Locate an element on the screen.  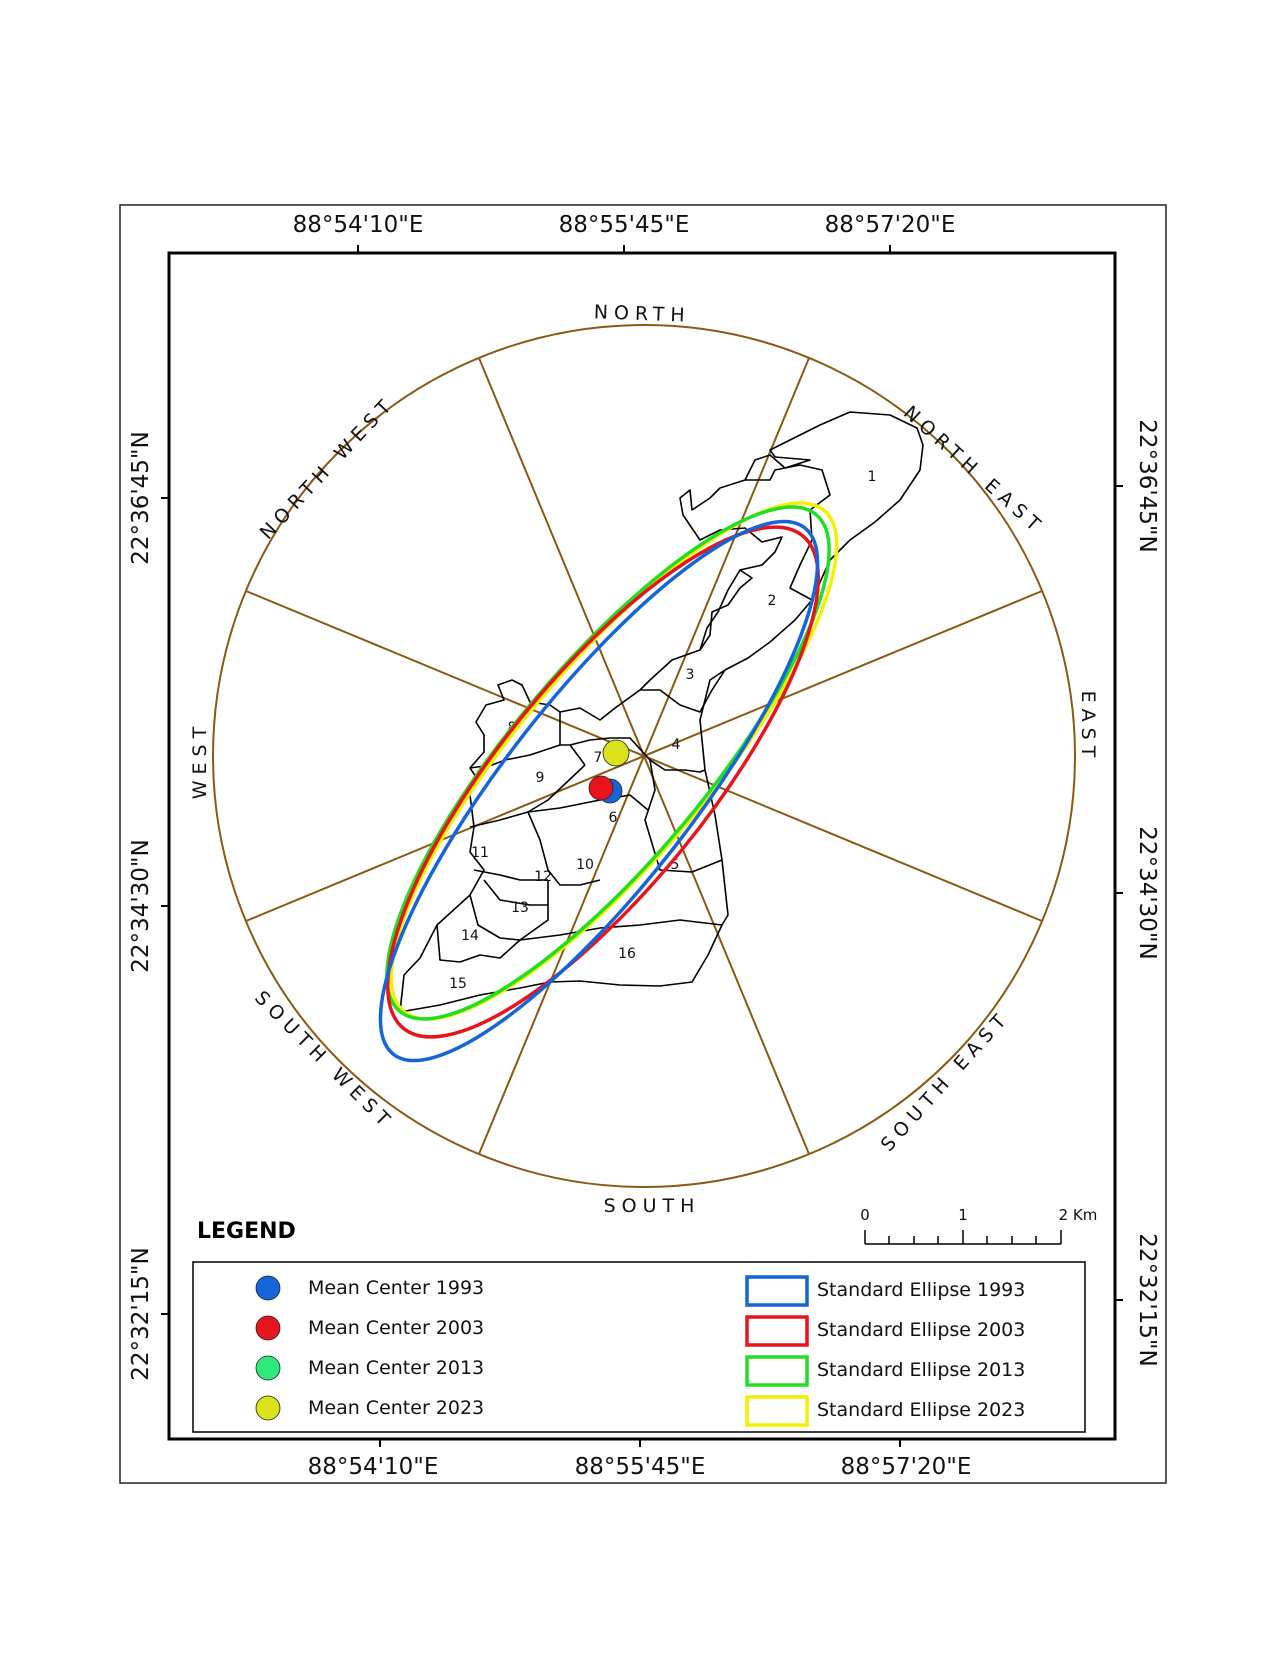
mean-center-2023 is located at coordinates (616, 753).